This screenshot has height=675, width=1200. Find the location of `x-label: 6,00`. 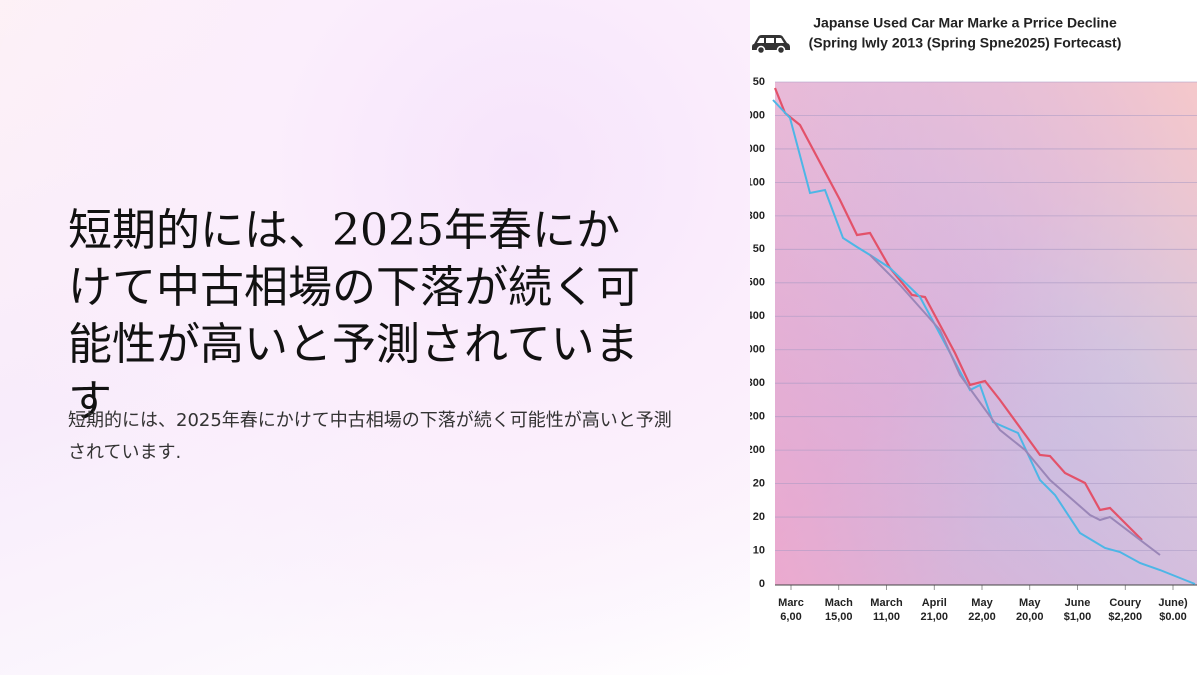

x-label: 6,00 is located at coordinates (790, 617).